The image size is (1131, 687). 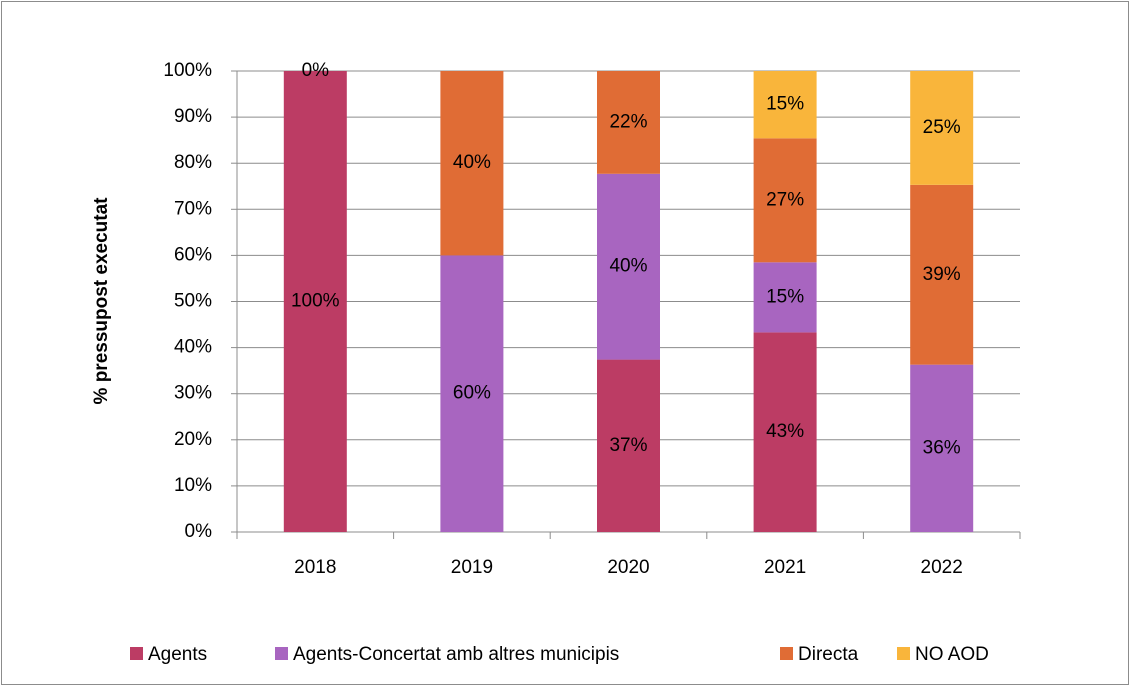 I want to click on x-tick-label: 2020, so click(x=628, y=567).